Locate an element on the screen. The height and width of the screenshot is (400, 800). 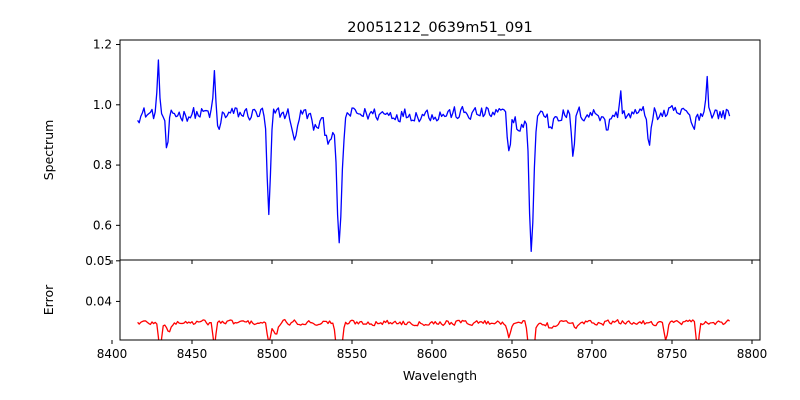
error-xtick-label-8450: 8450 is located at coordinates (192, 354).